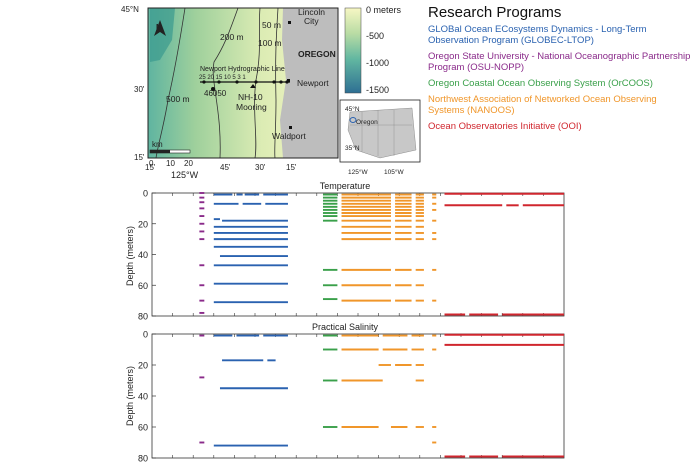 This screenshot has height=467, width=700. What do you see at coordinates (276, 83) in the screenshot?
I see `contour-50m` at bounding box center [276, 83].